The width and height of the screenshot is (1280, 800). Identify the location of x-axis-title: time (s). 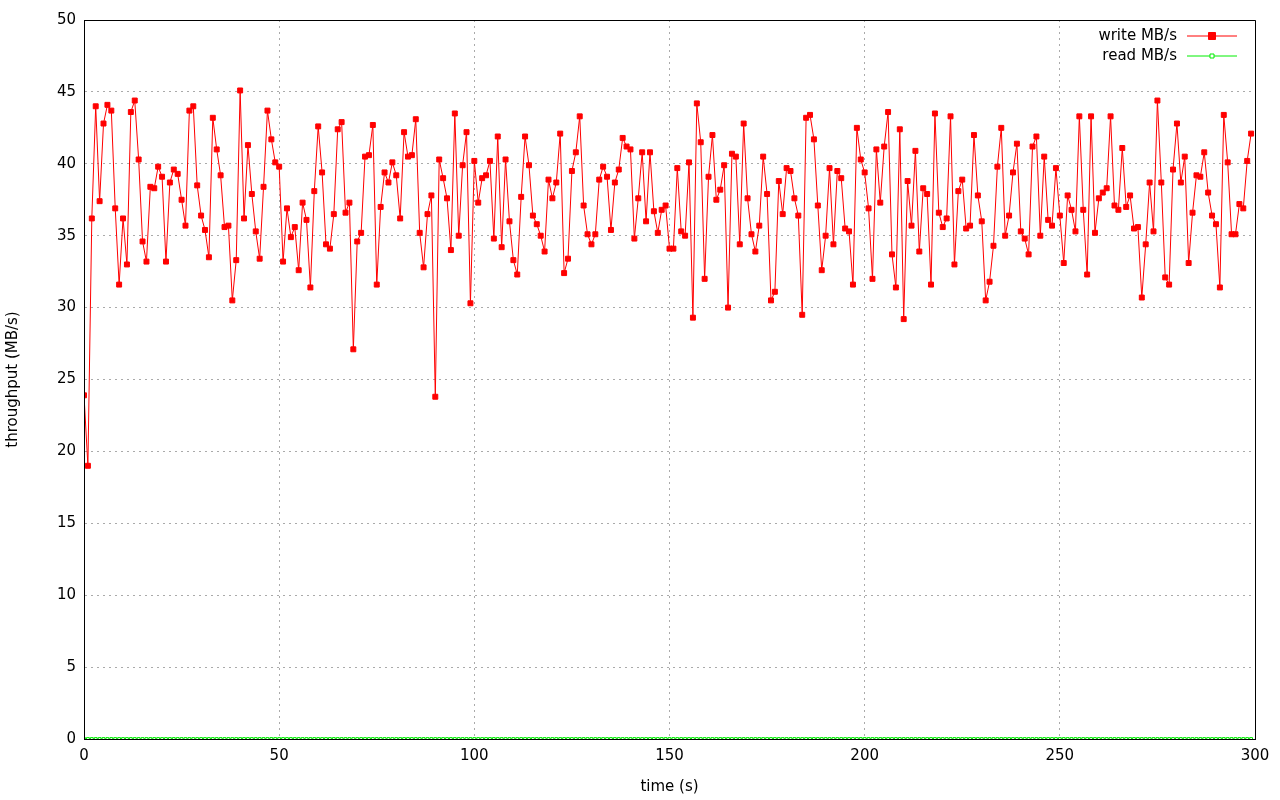
(669, 785).